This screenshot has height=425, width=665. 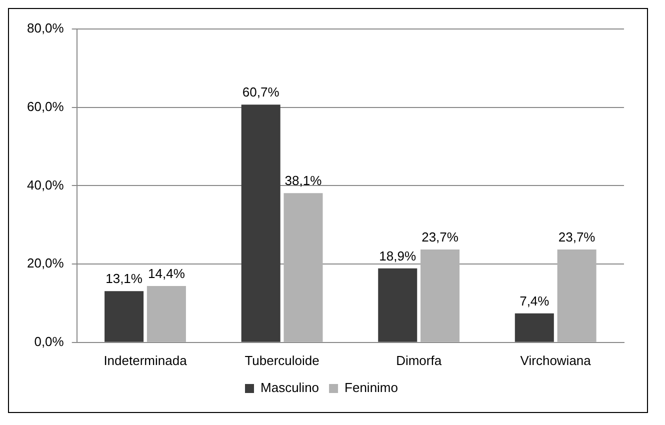 I want to click on y-tick-label: 40,0%, so click(x=45, y=184).